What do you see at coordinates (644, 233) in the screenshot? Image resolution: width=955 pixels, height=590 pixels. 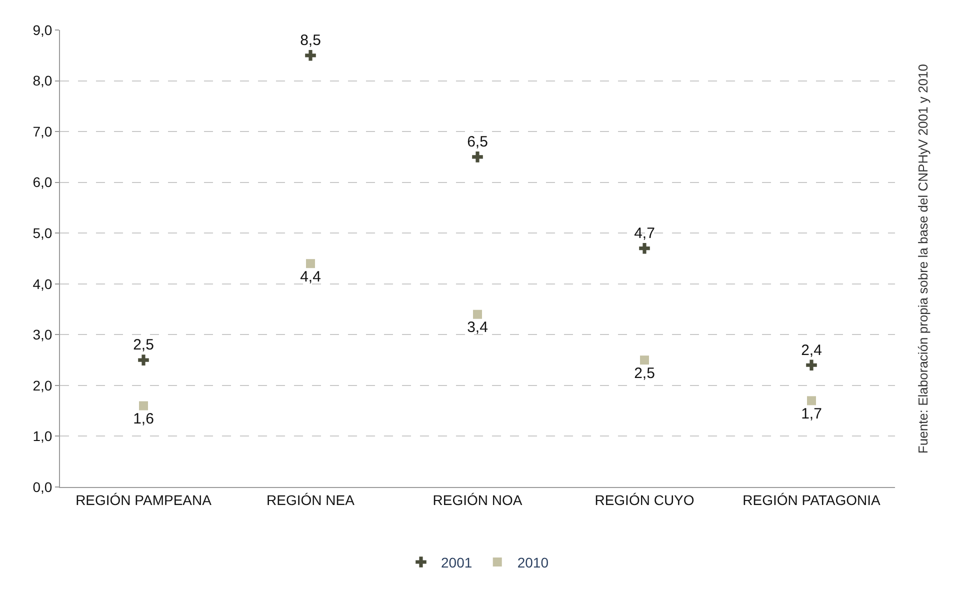 I see `data-label: 4,7` at bounding box center [644, 233].